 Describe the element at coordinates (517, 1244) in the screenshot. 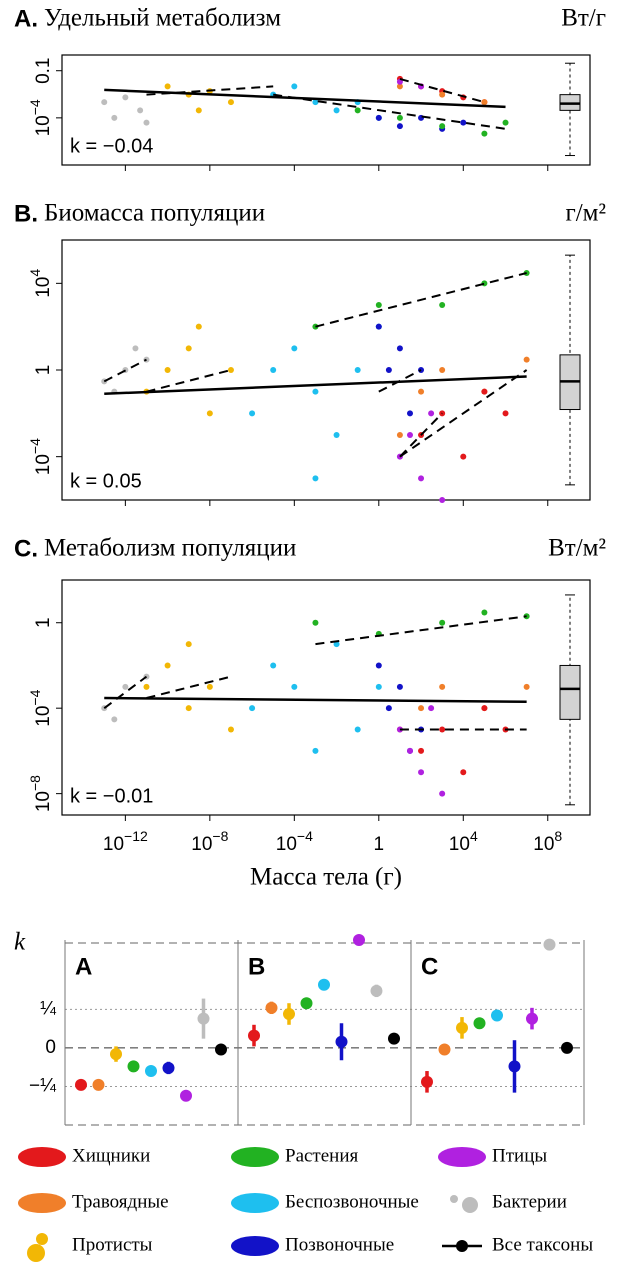

I see `legend-entry: Все таксоны` at that location.